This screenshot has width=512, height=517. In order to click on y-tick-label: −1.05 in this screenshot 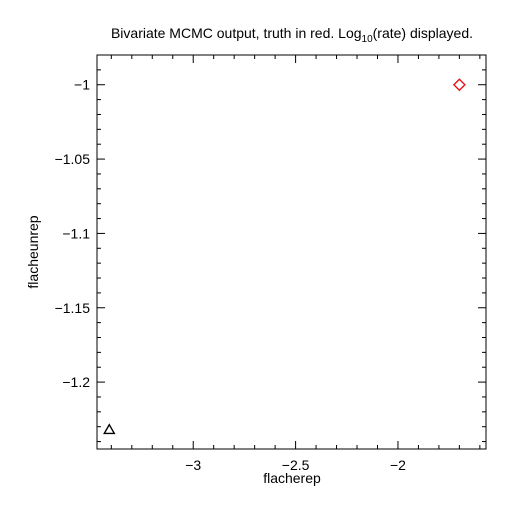, I will do `click(73, 159)`.